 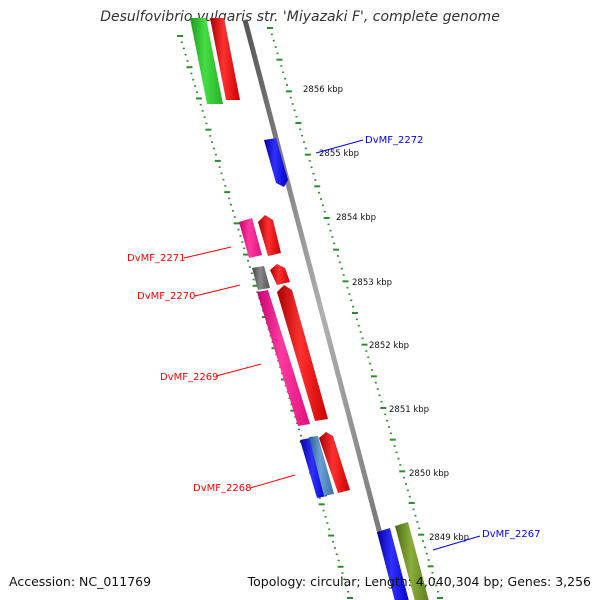 I want to click on gene-dvmf-2271-shape, so click(x=250, y=238).